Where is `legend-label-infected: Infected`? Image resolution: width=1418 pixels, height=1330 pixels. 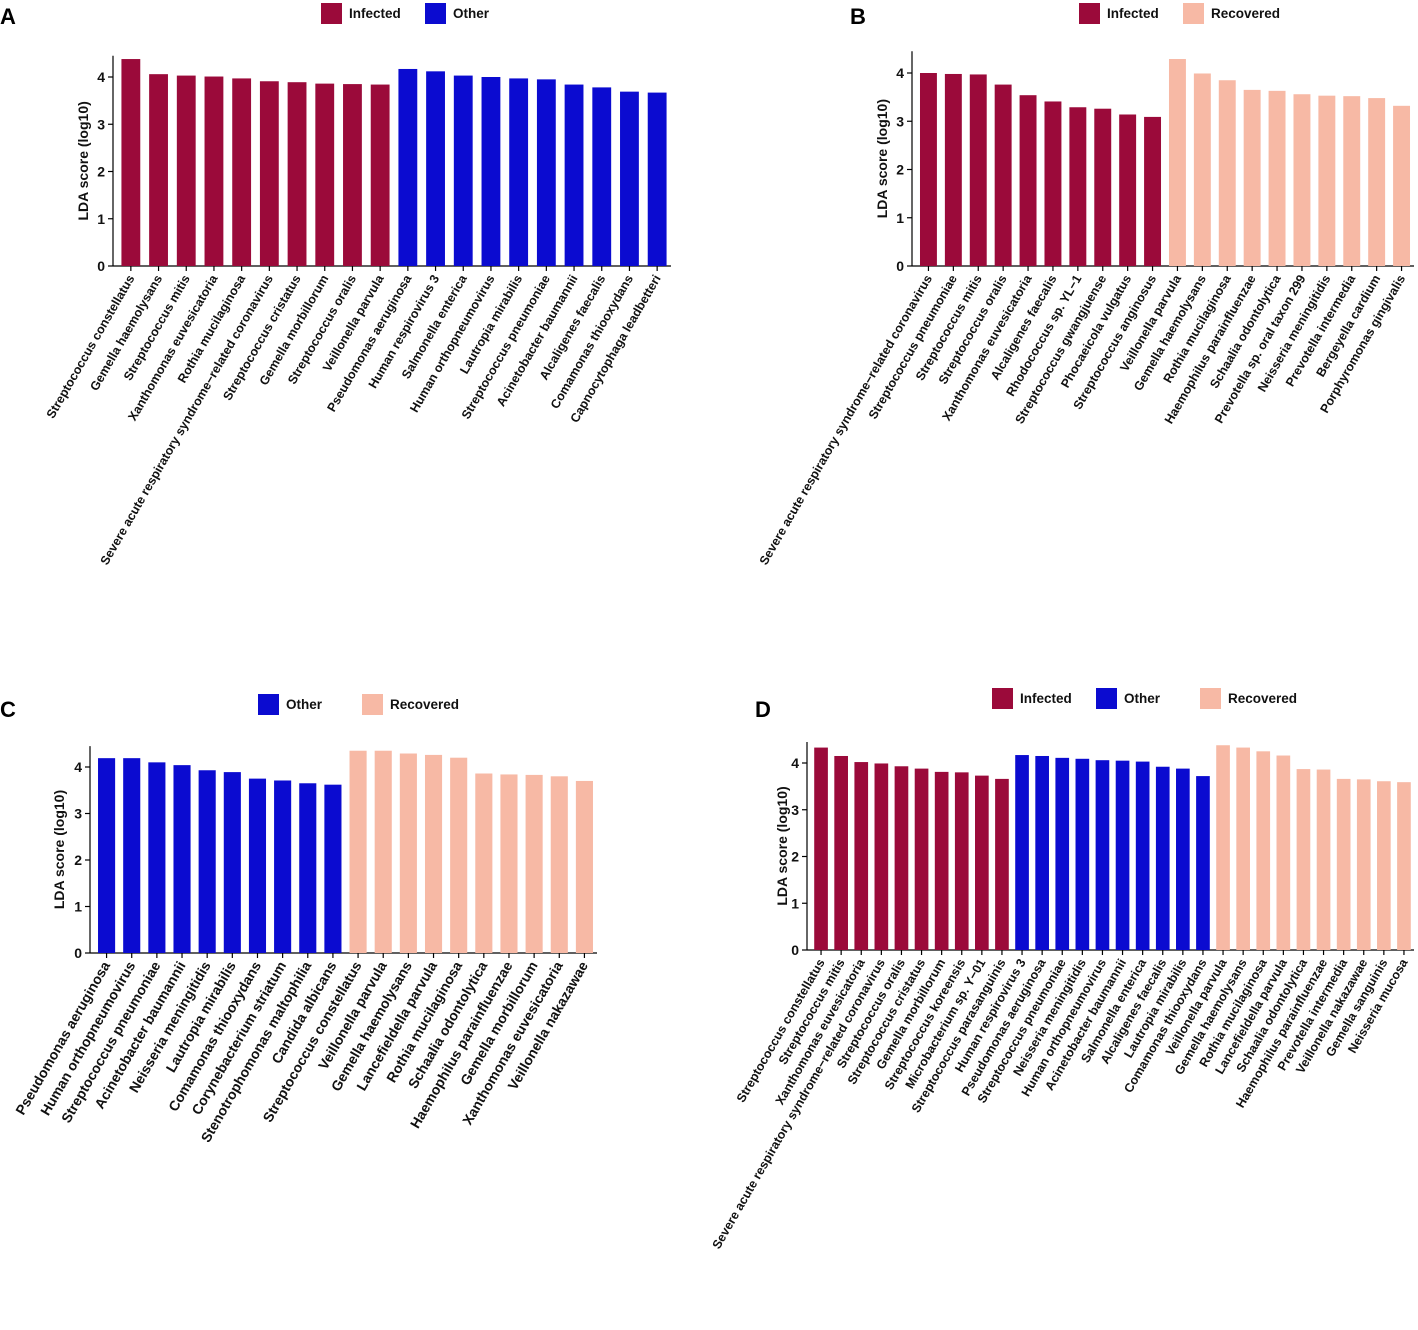 legend-label-infected: Infected is located at coordinates (1133, 13).